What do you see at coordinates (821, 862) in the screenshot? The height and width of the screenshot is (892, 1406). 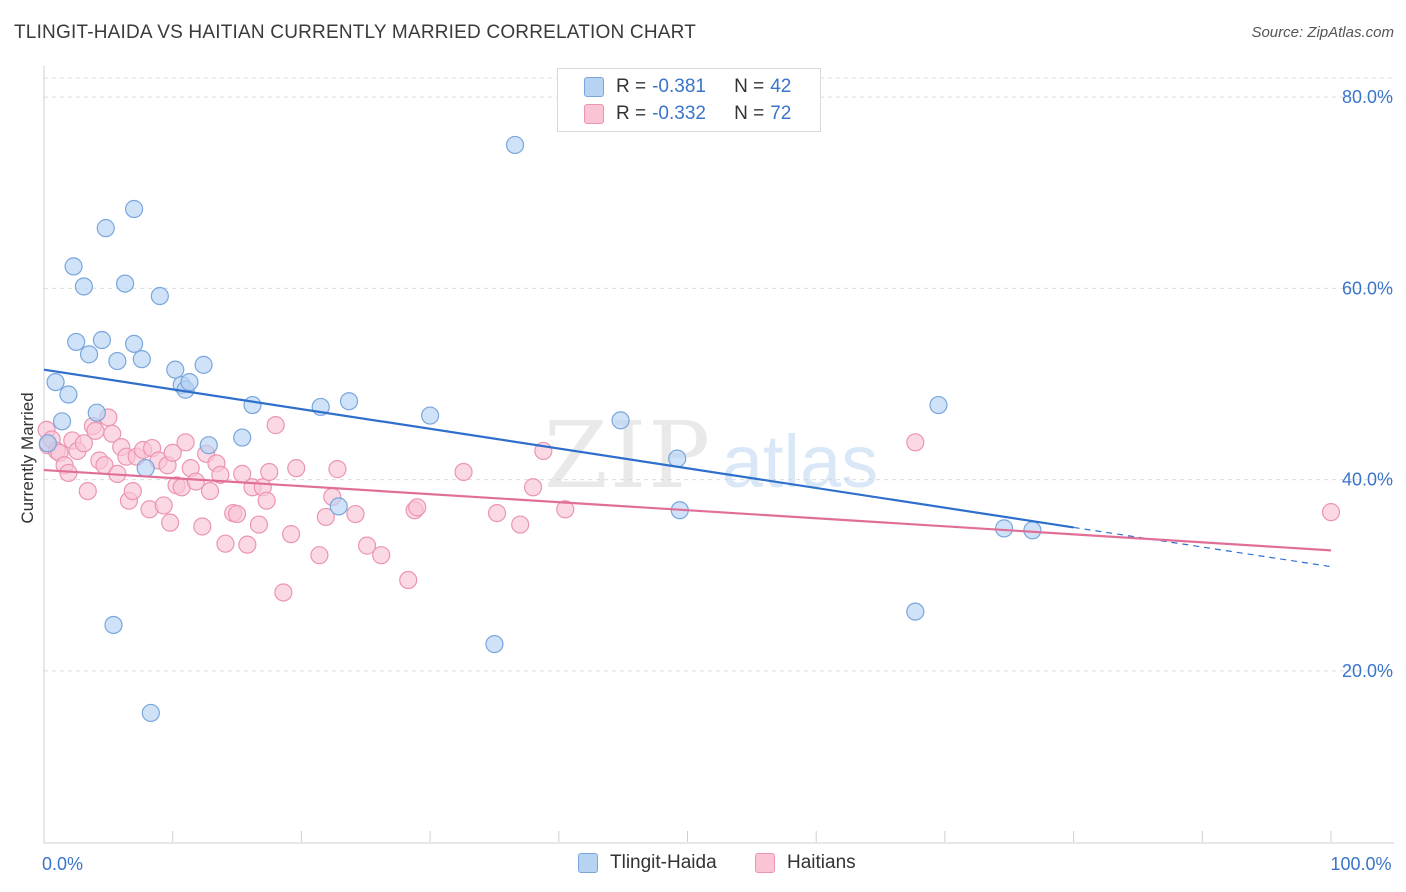 I see `legend-label: Haitians` at bounding box center [821, 862].